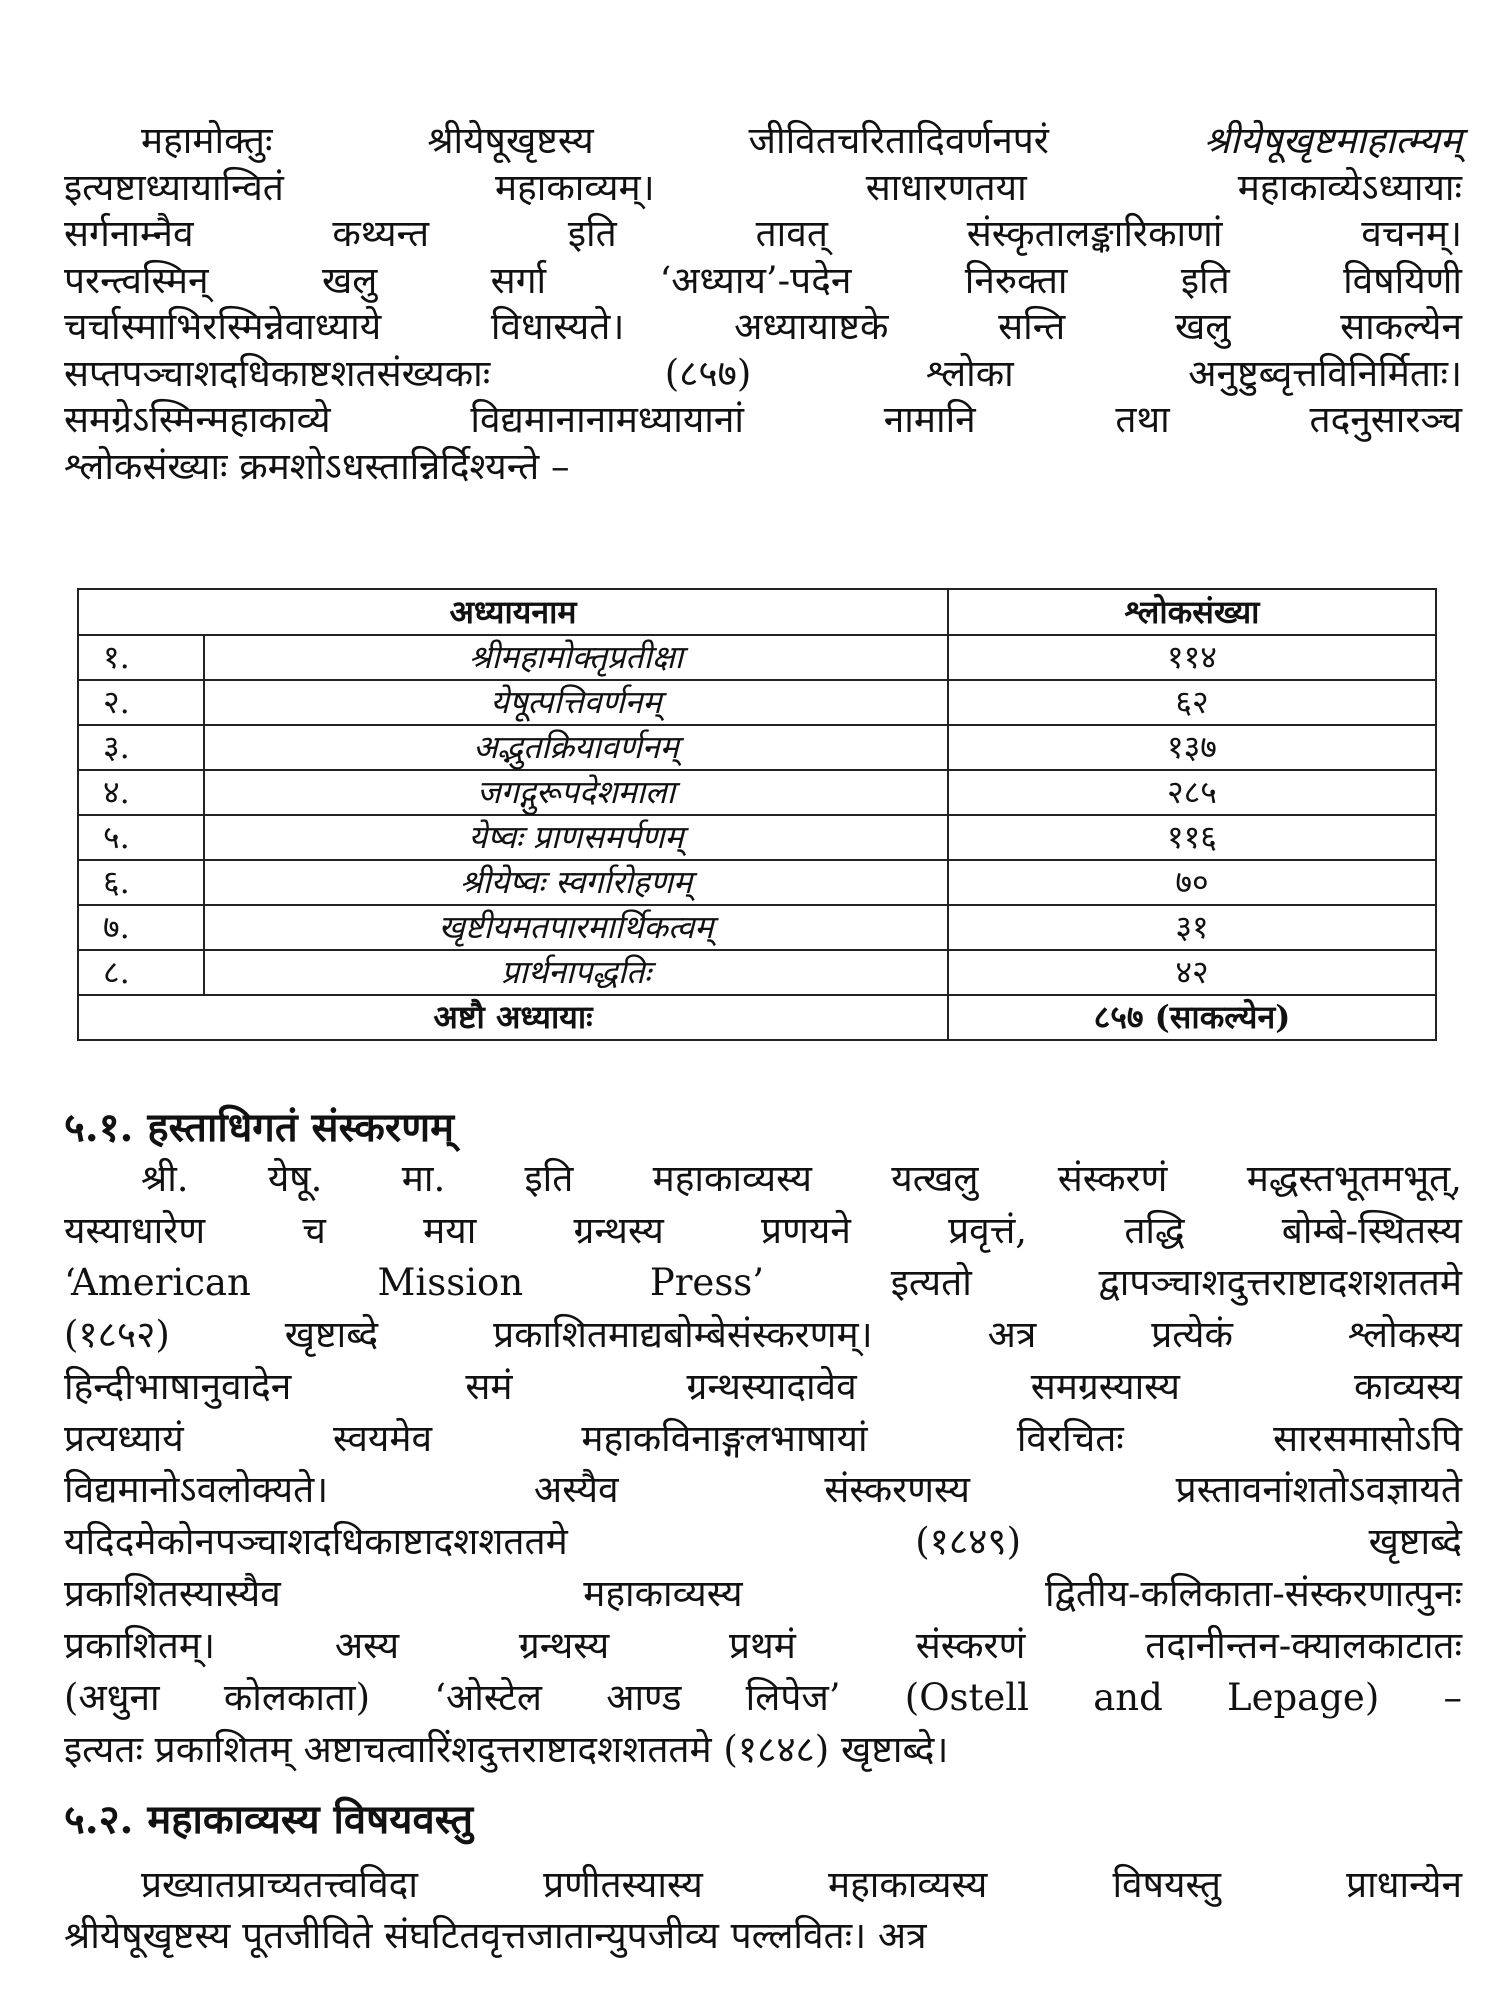  I want to click on verse-count: ११४, so click(1192, 657).